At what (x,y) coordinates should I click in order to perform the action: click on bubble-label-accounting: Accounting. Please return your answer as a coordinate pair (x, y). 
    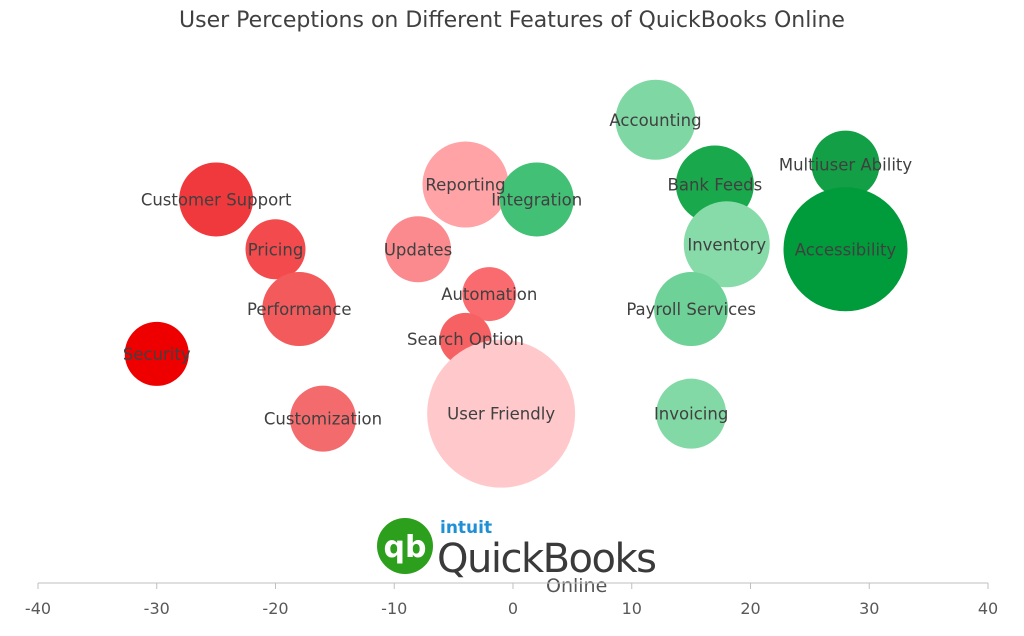
    Looking at the image, I should click on (655, 120).